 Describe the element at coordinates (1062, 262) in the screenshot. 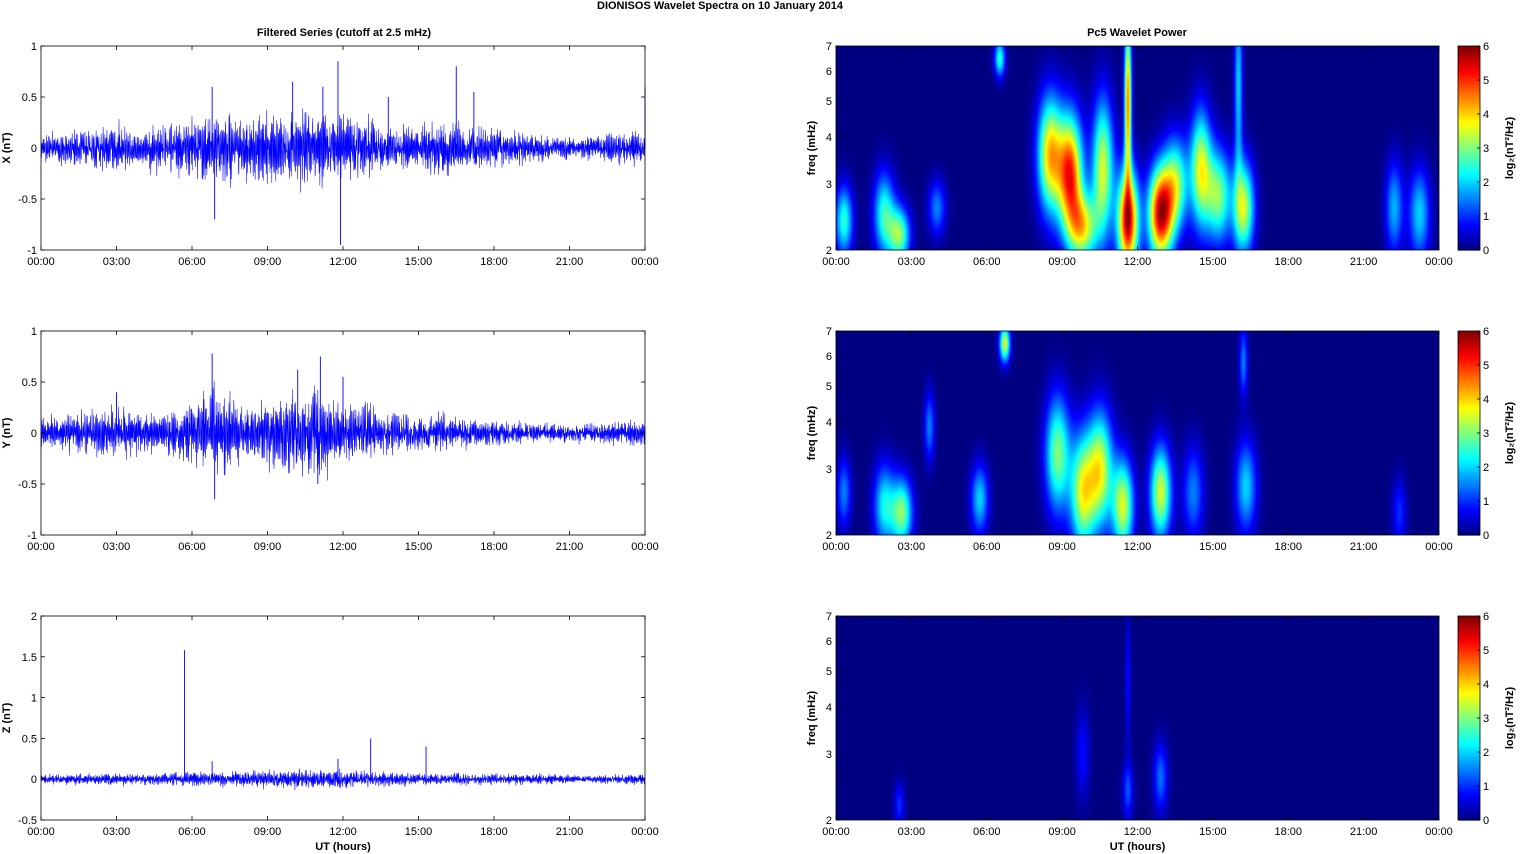

I see `wavelet-xtick-label: 09:00` at that location.